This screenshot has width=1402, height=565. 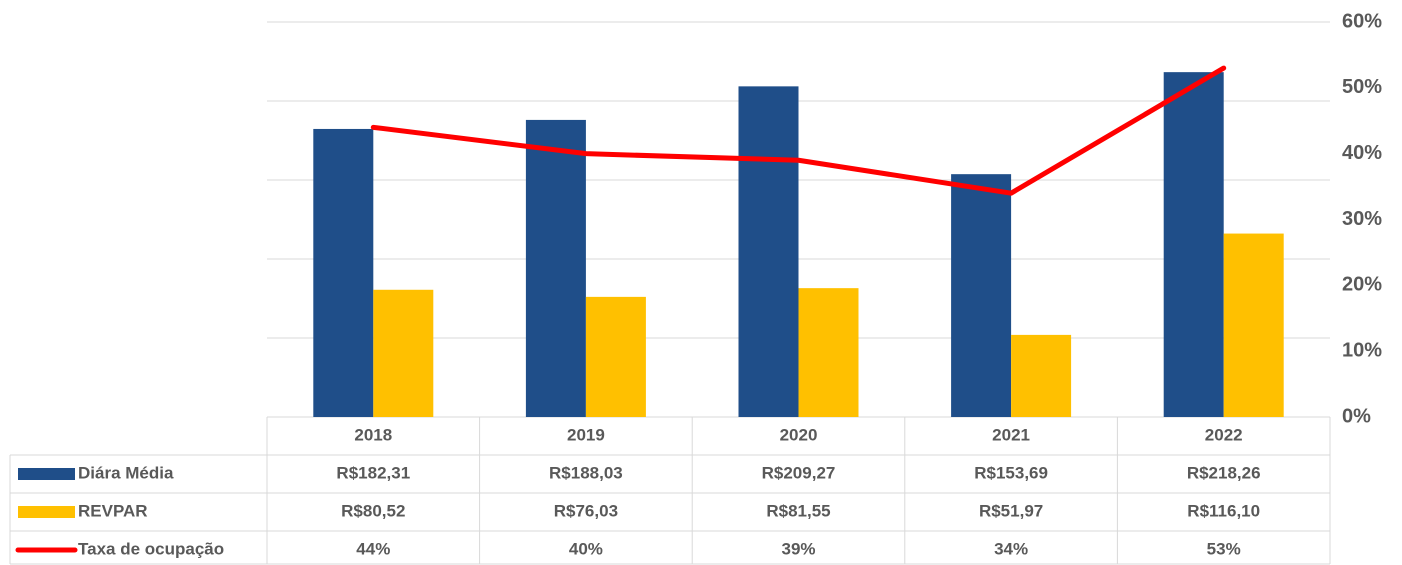 I want to click on legend-label: Diára Média, so click(x=126, y=472).